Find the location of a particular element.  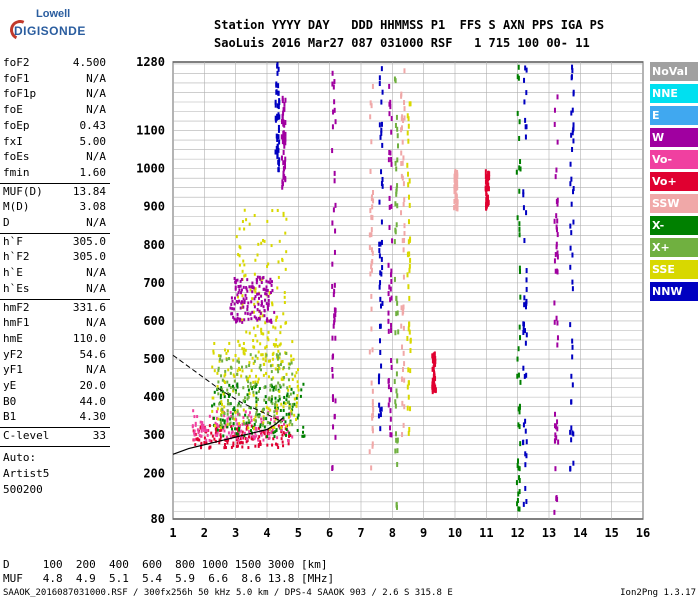

y-tick-label: 1100 is located at coordinates (150, 131).